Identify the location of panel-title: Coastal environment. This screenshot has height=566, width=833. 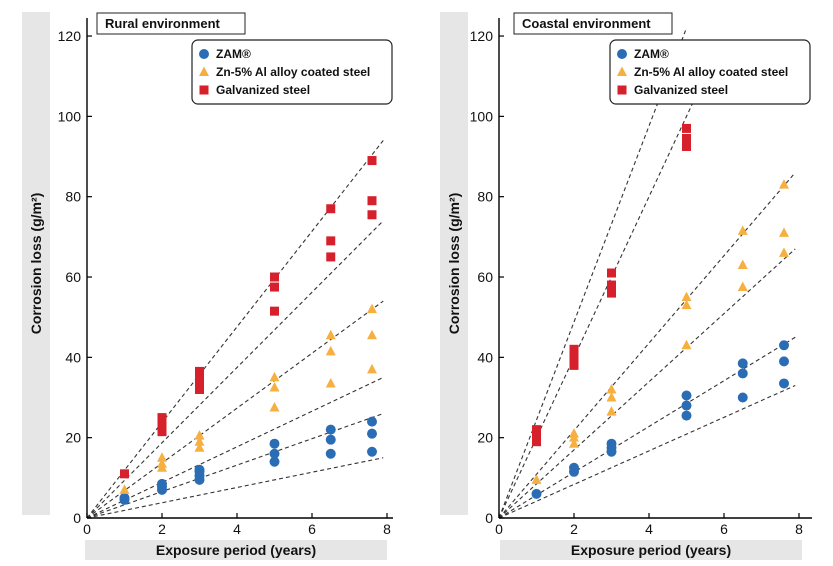
(586, 23).